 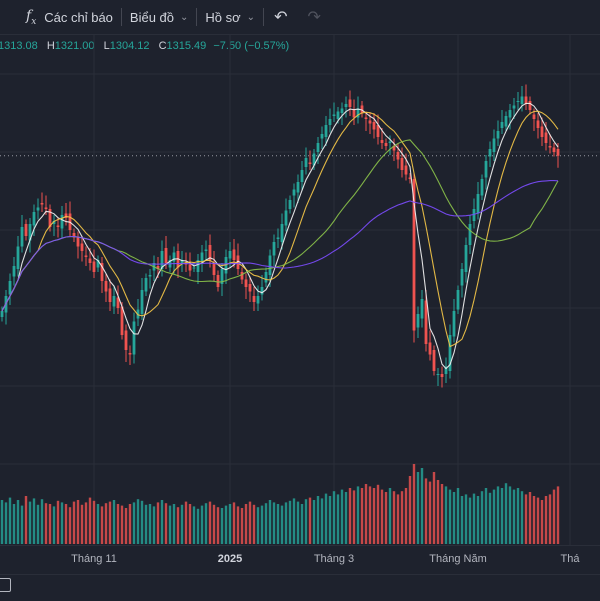 I want to click on chevron-down-icon: ⌄, so click(x=251, y=17).